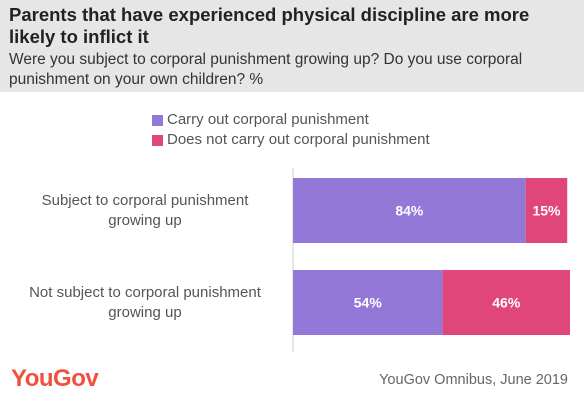 The image size is (584, 401). I want to click on legend-item-carry-out: Carry out corporal punishment, so click(291, 120).